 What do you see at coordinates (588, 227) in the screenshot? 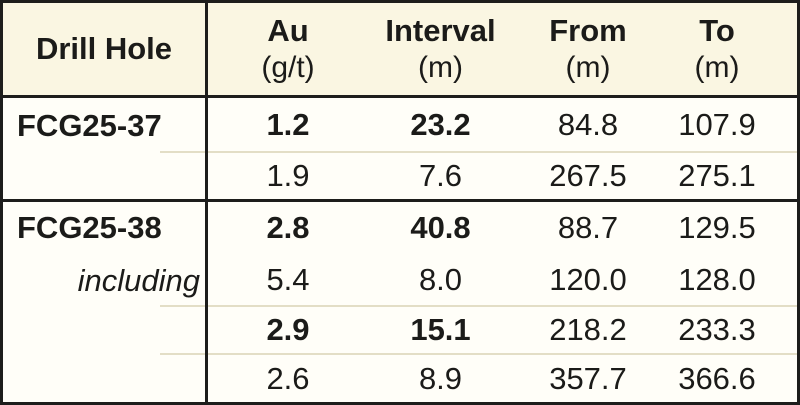
I see `from-cell: 88.7` at bounding box center [588, 227].